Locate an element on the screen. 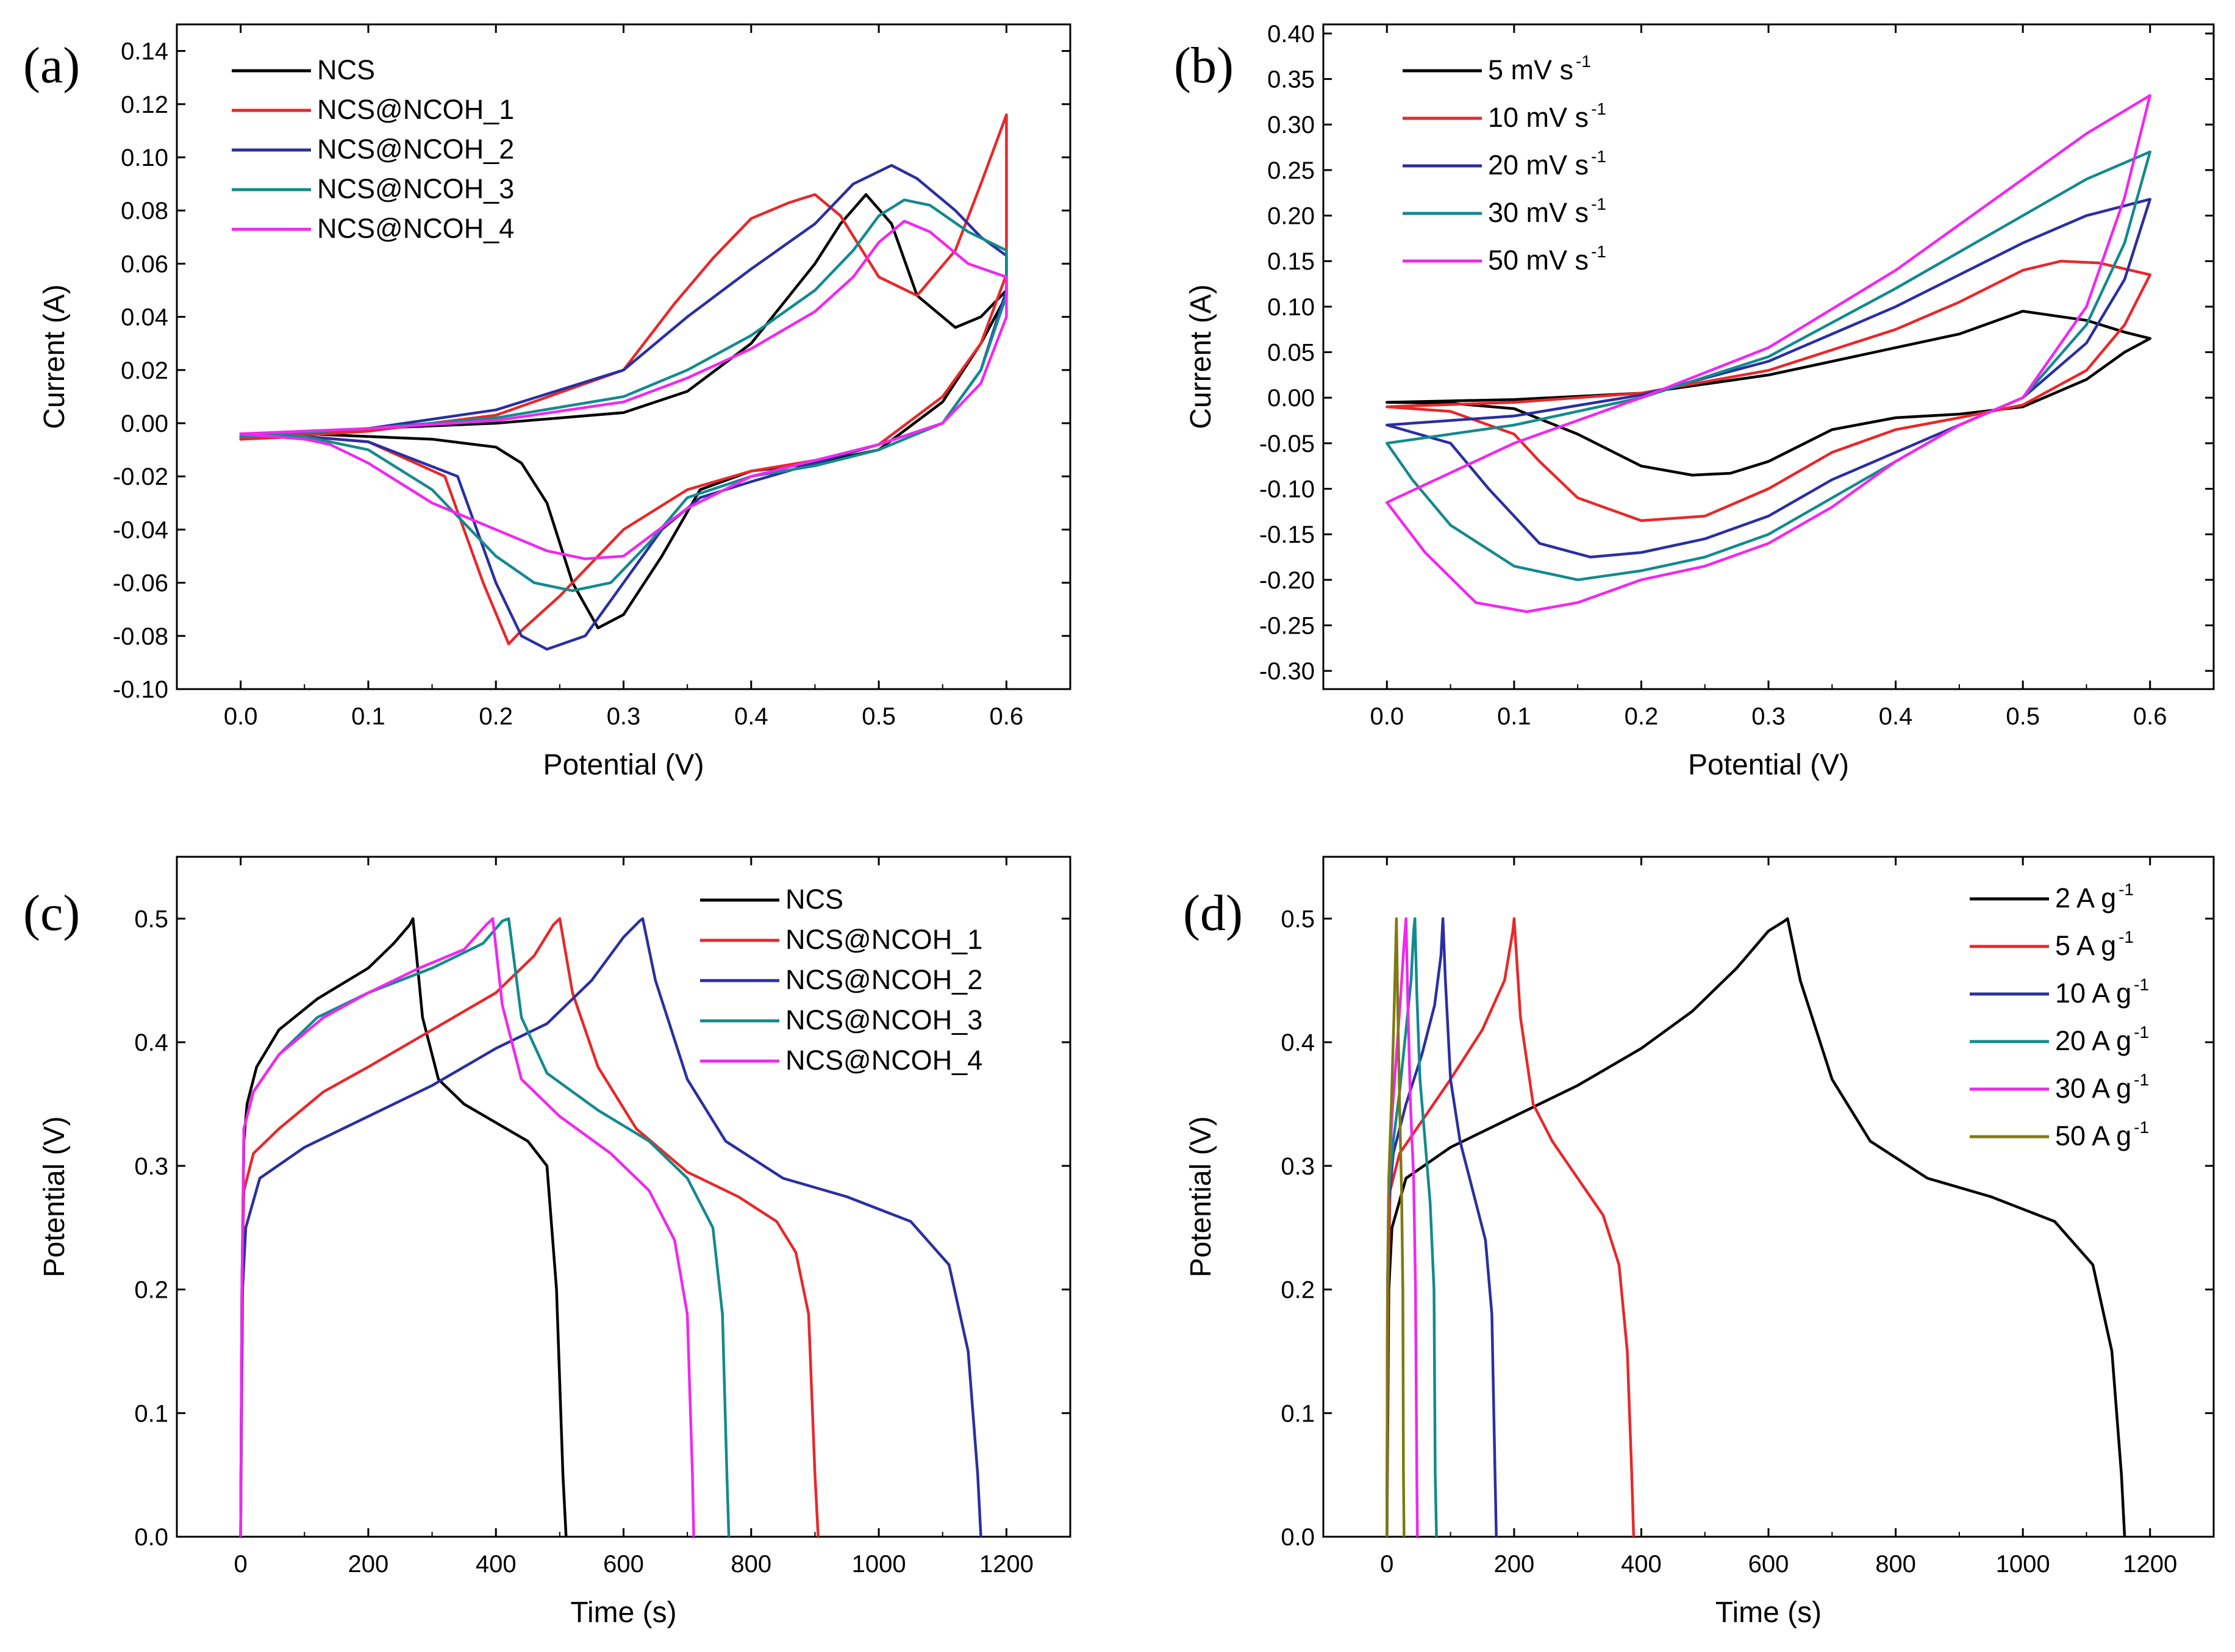  x-tick-label-a: 0.5 is located at coordinates (879, 717).